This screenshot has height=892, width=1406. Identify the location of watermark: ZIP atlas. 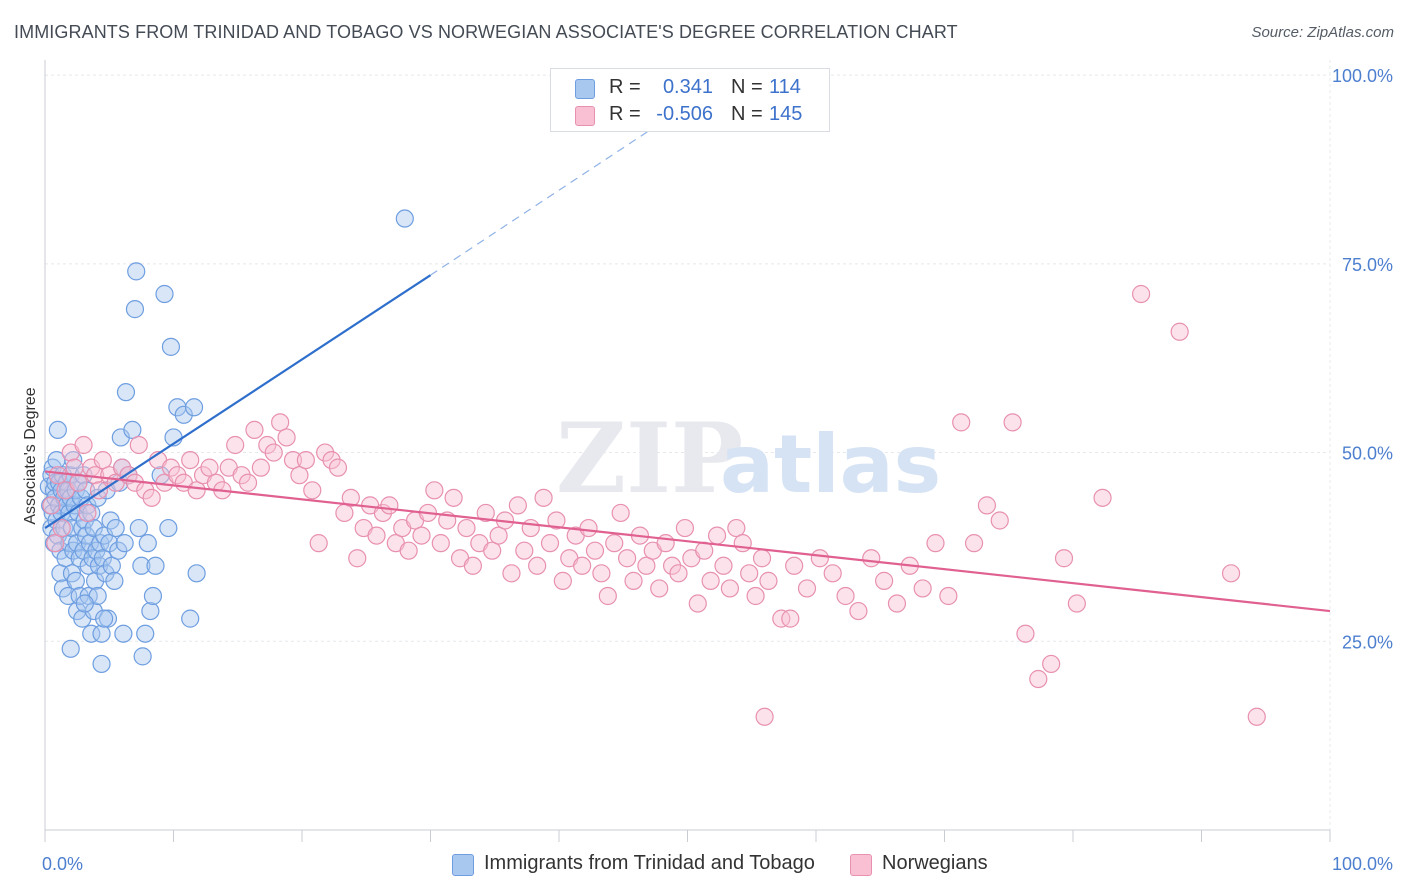
(748, 458).